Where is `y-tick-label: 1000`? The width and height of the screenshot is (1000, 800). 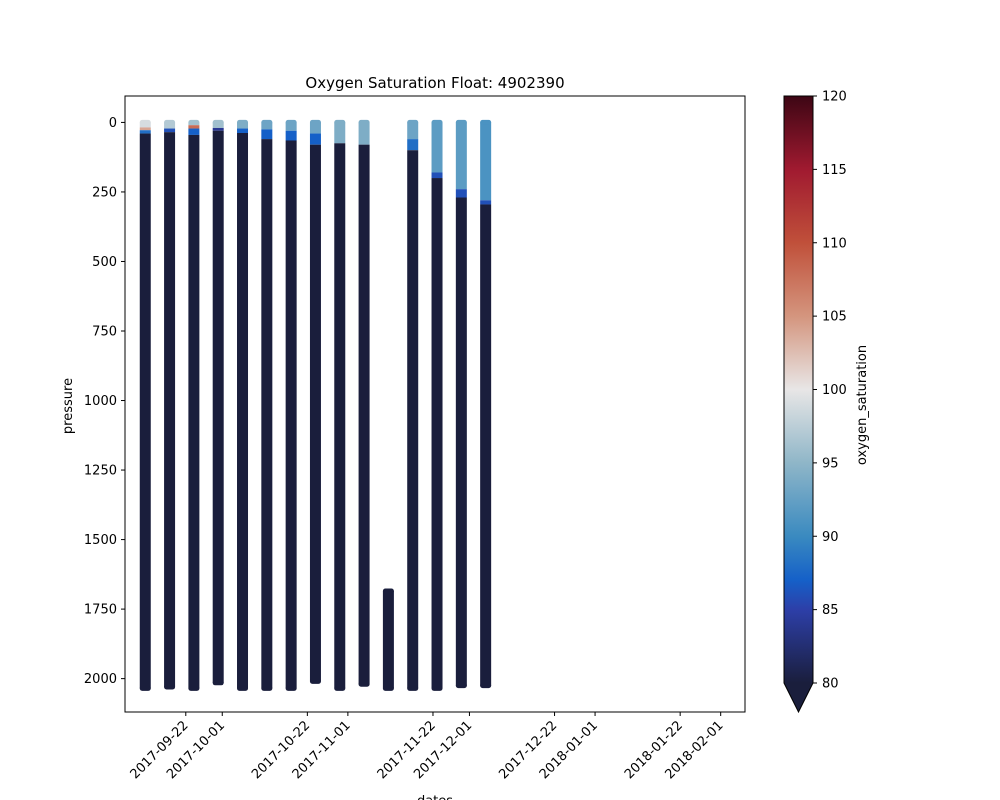 y-tick-label: 1000 is located at coordinates (100, 401).